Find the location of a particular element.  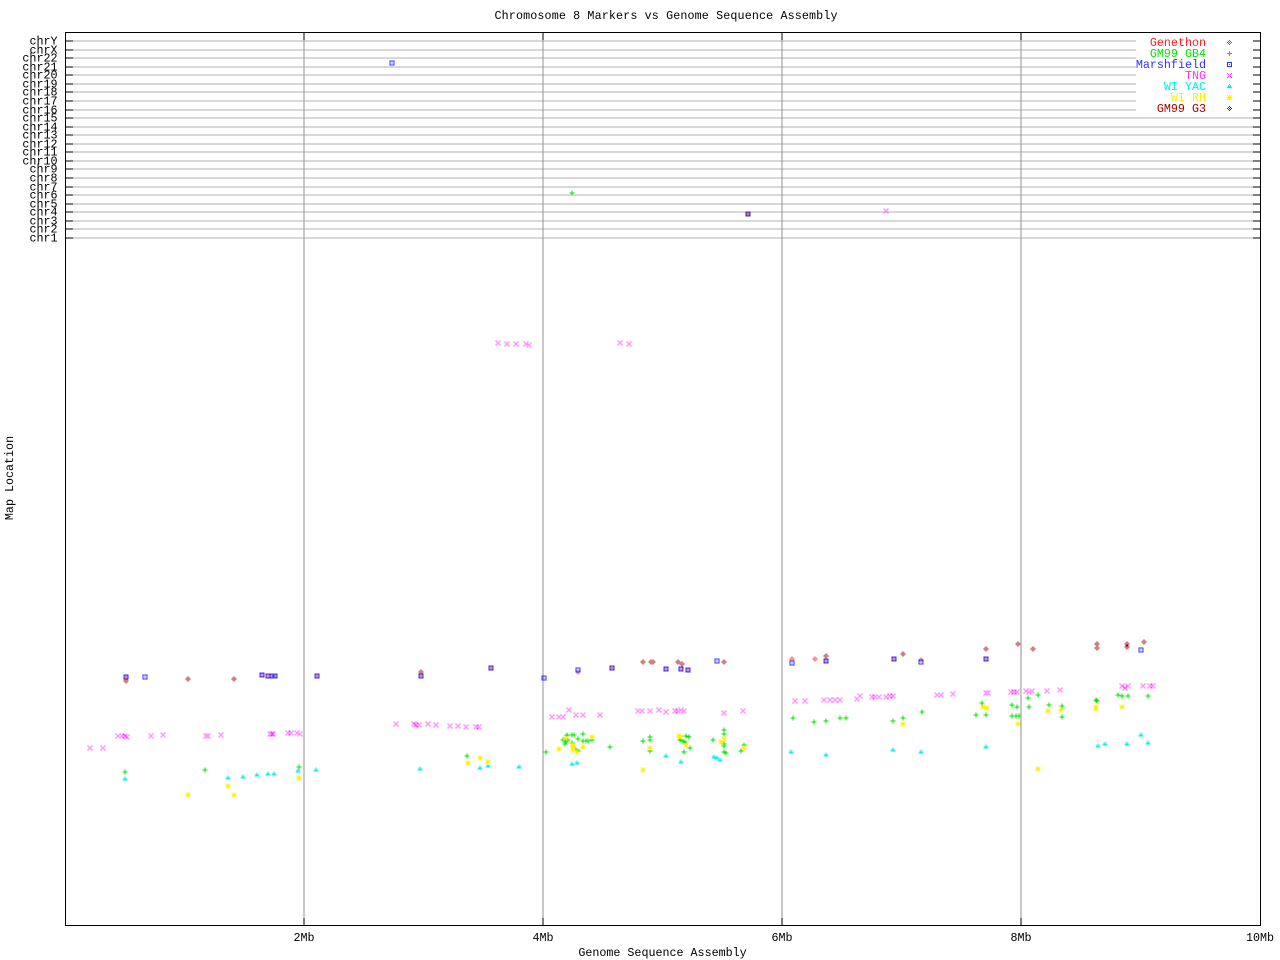

svg-text: chr5 is located at coordinates (43, 205).